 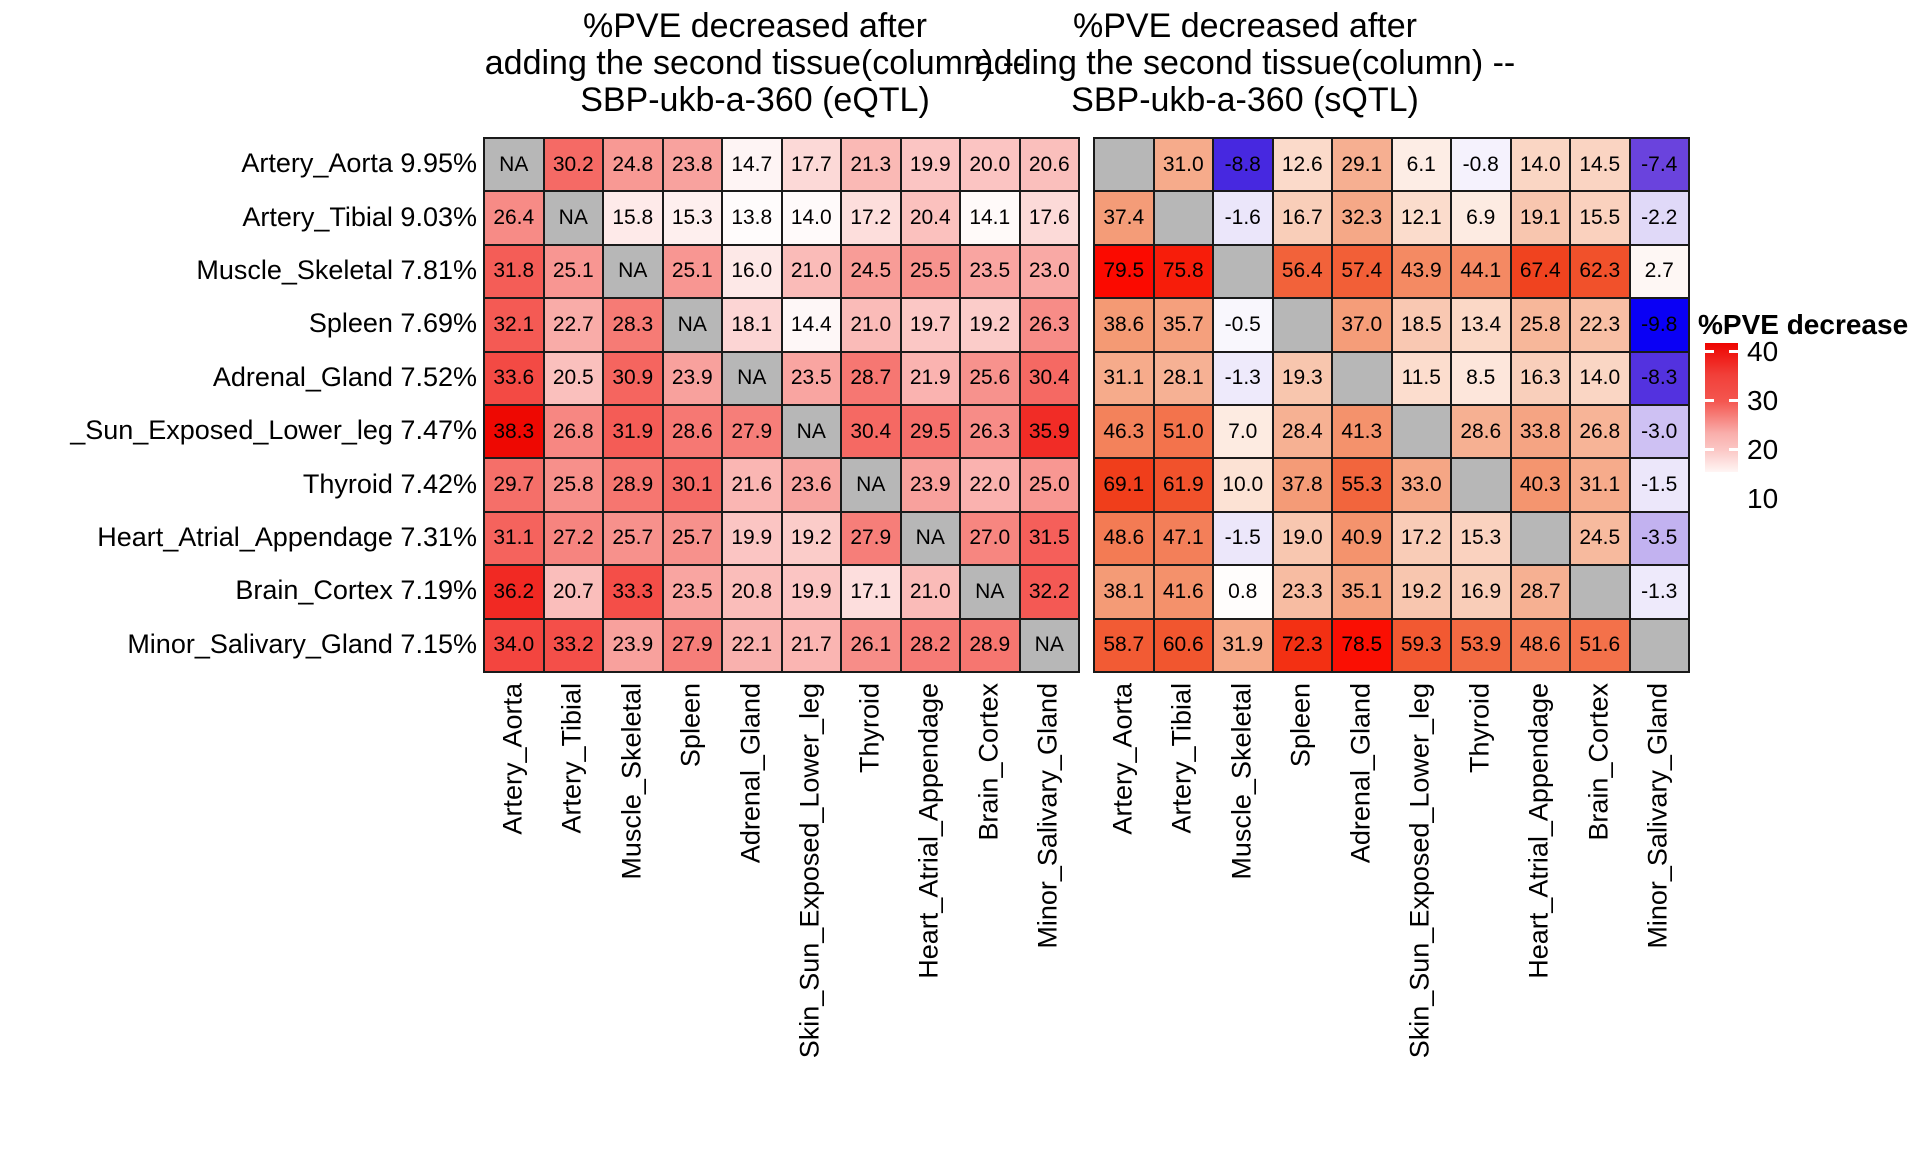 I want to click on heatmap-cell: 78.5, so click(x=1362, y=645).